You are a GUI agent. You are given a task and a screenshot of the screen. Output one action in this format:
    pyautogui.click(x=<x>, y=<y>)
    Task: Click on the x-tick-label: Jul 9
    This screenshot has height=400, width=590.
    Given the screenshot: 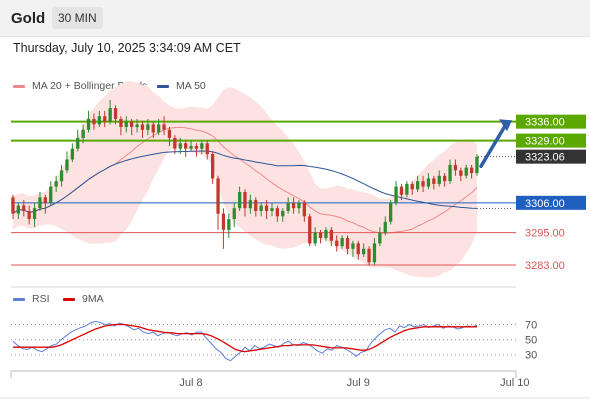 What is the action you would take?
    pyautogui.click(x=358, y=383)
    